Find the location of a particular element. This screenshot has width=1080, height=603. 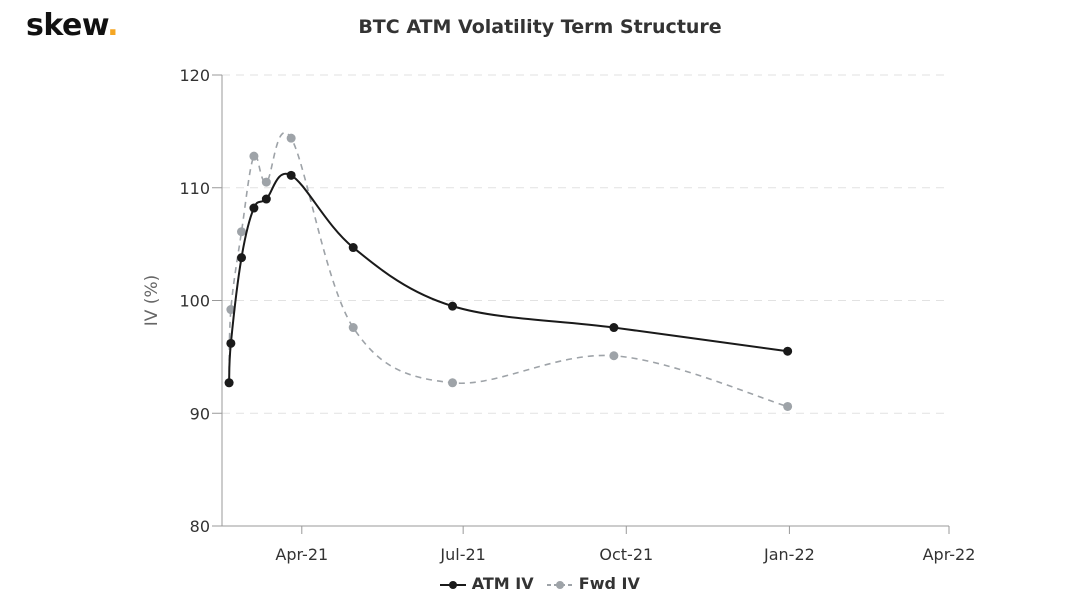

legend-label-fwd-iv: Fwd IV is located at coordinates (609, 583).